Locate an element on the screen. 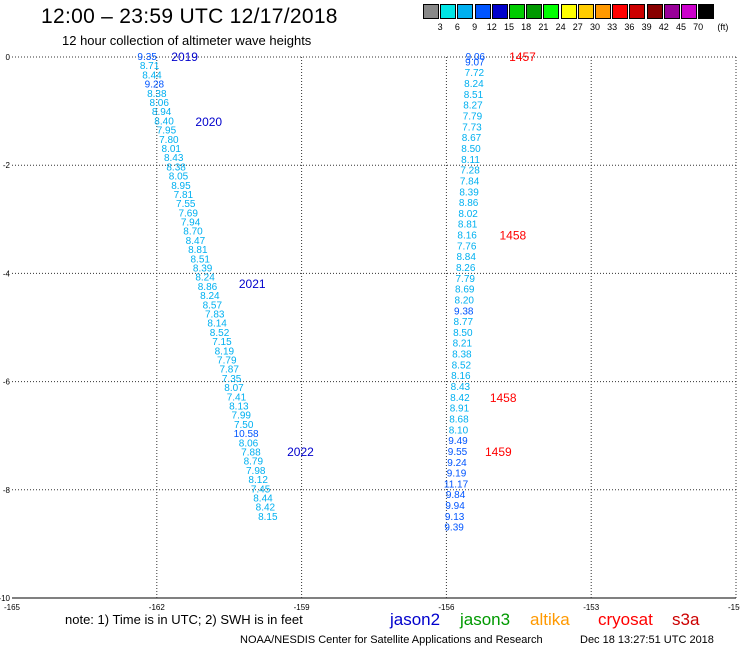 Image resolution: width=740 pixels, height=650 pixels. wave-height-point: 8.02 is located at coordinates (468, 214).